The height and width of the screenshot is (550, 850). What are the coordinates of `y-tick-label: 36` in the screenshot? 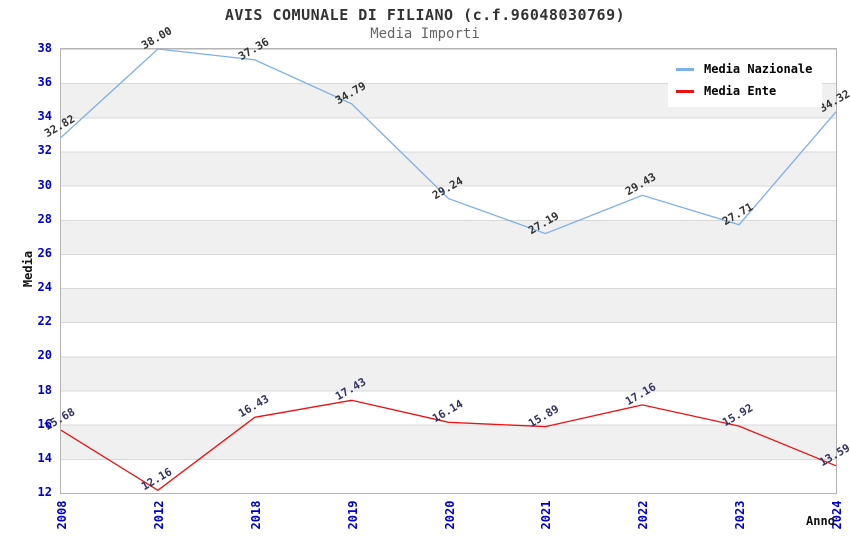 It's located at (44, 82).